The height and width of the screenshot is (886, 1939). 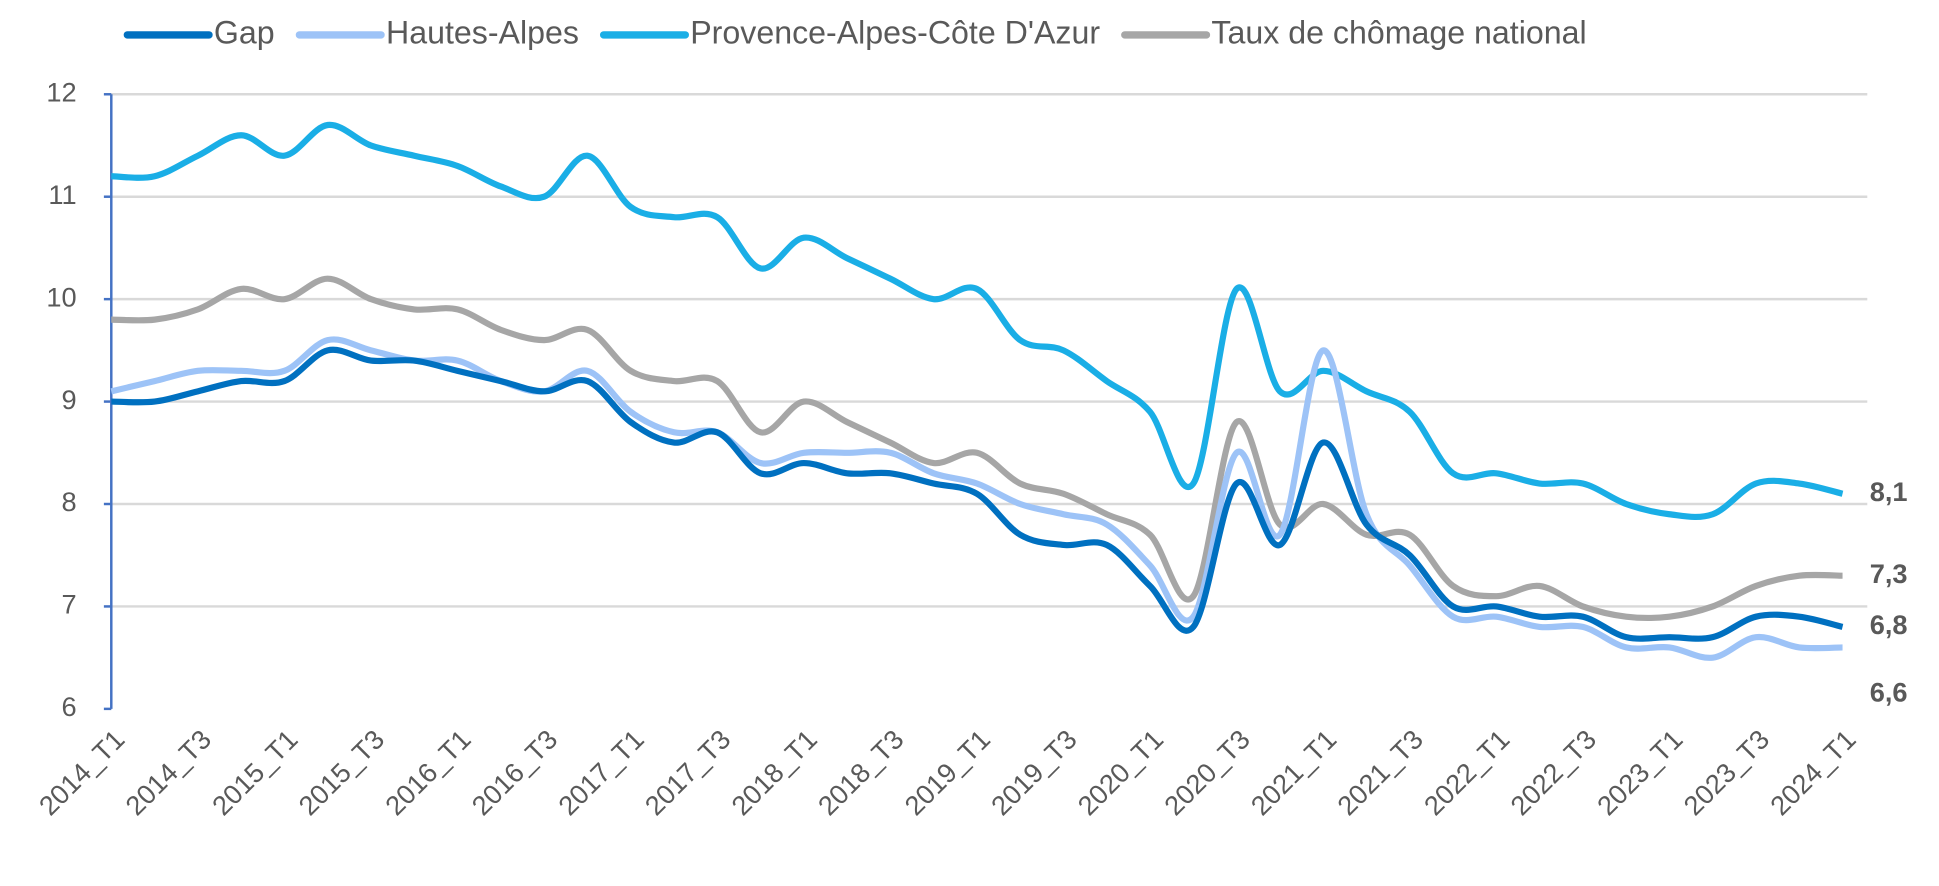 I want to click on x-tick-label: 2018_T3, so click(x=861, y=772).